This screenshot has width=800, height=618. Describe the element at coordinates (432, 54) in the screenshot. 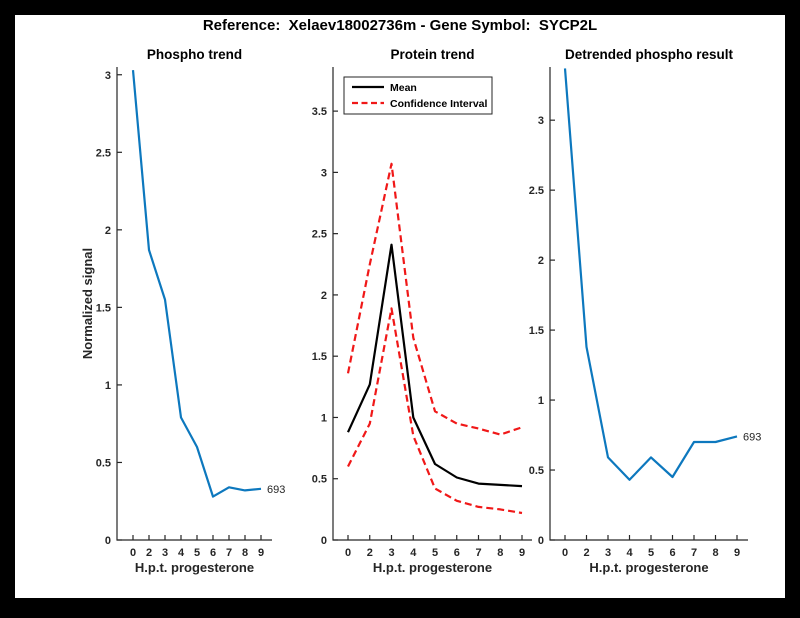

I see `subplot-title: Protein trend` at that location.